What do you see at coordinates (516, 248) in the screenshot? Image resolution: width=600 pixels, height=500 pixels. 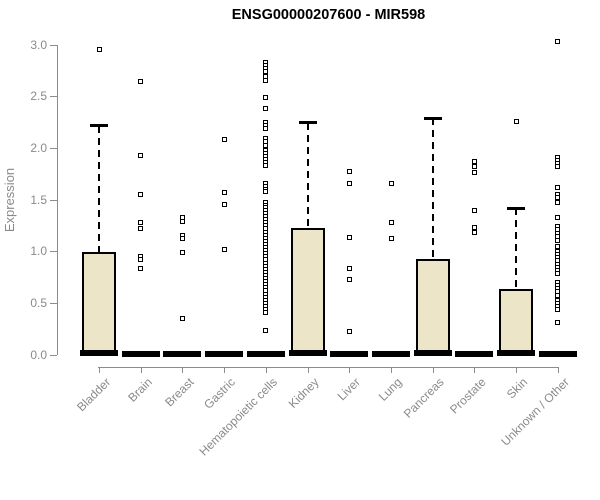 I see `whisker-skin` at bounding box center [516, 248].